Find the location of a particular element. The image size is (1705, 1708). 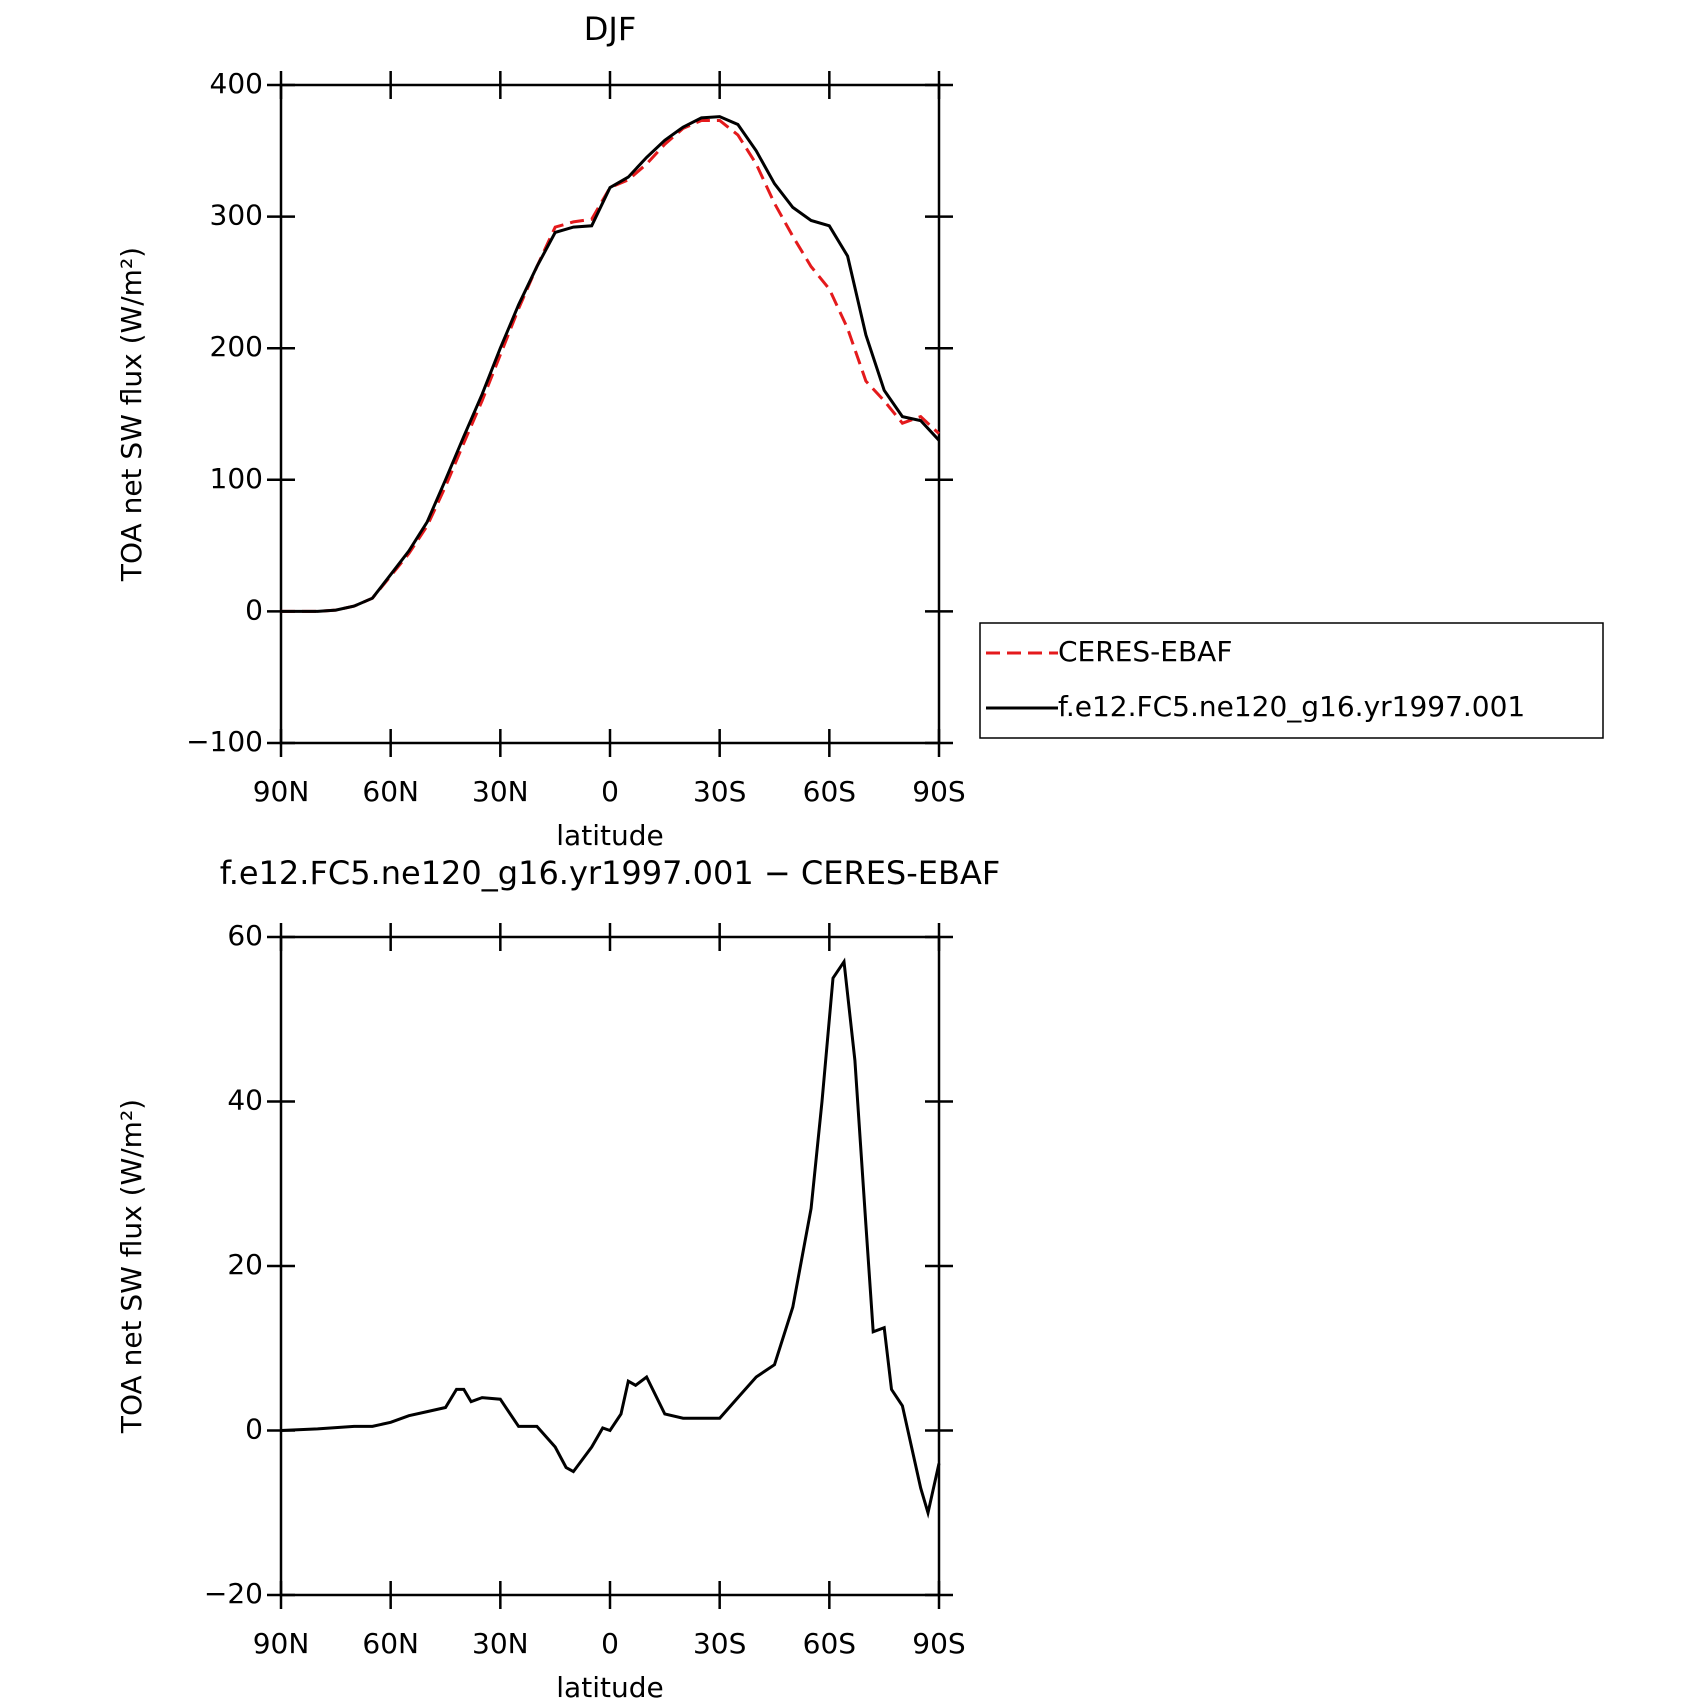

y-tick-label: −100 is located at coordinates (224, 741).